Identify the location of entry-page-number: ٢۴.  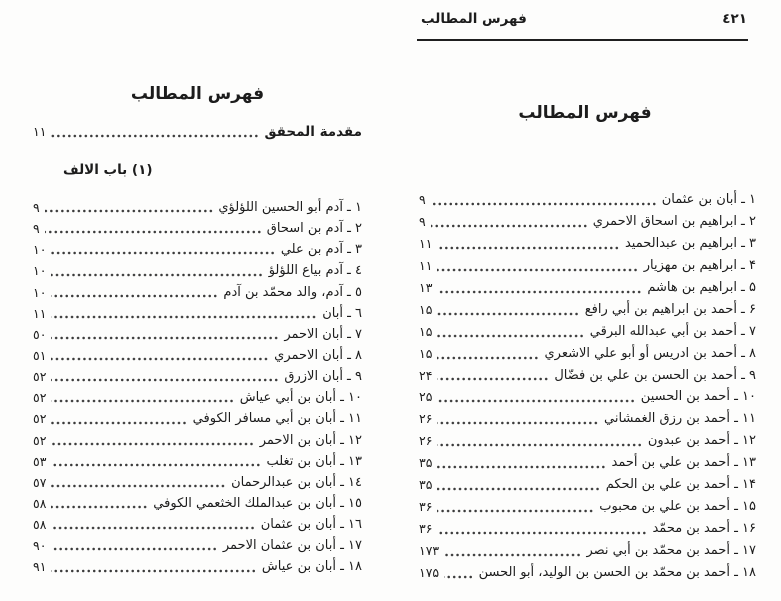
(426, 375).